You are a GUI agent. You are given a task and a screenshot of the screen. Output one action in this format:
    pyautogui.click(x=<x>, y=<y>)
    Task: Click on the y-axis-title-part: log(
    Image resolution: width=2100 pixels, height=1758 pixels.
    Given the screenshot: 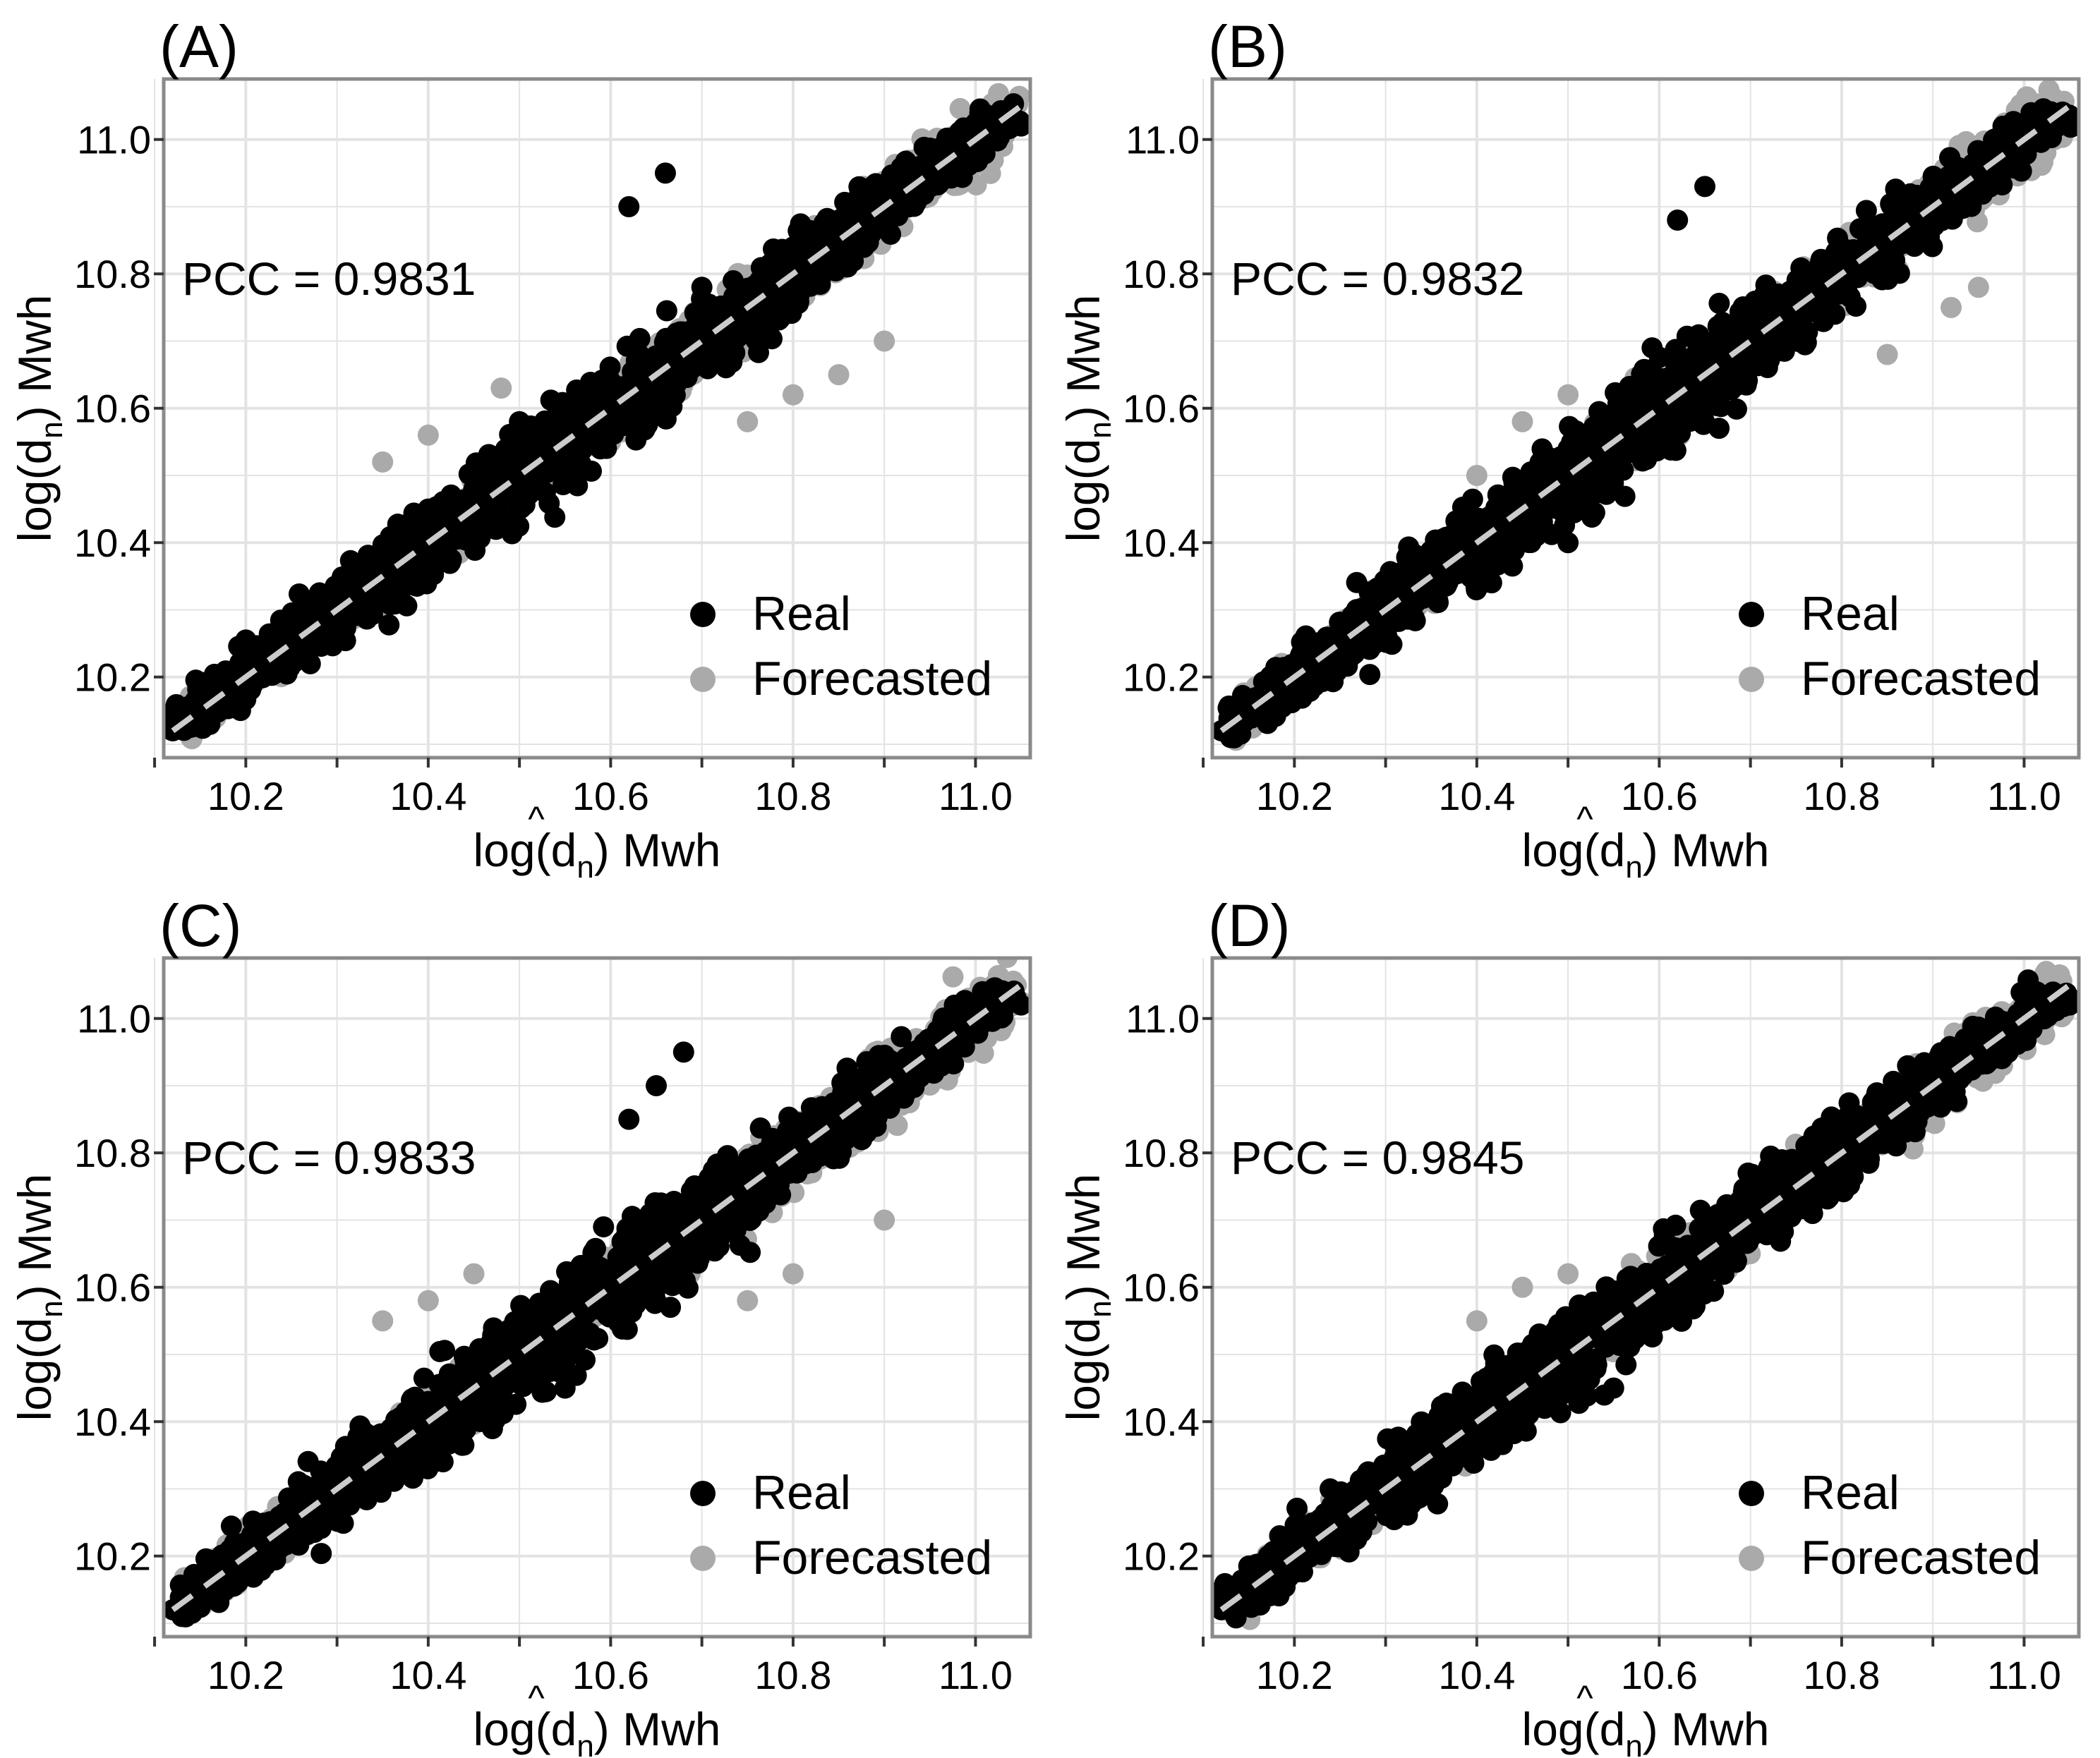 What is the action you would take?
    pyautogui.click(x=34, y=503)
    